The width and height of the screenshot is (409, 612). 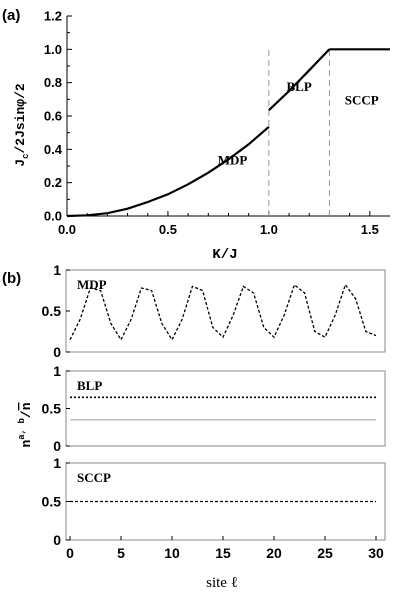 What do you see at coordinates (299, 86) in the screenshot?
I see `panel-a-region-label: BLP` at bounding box center [299, 86].